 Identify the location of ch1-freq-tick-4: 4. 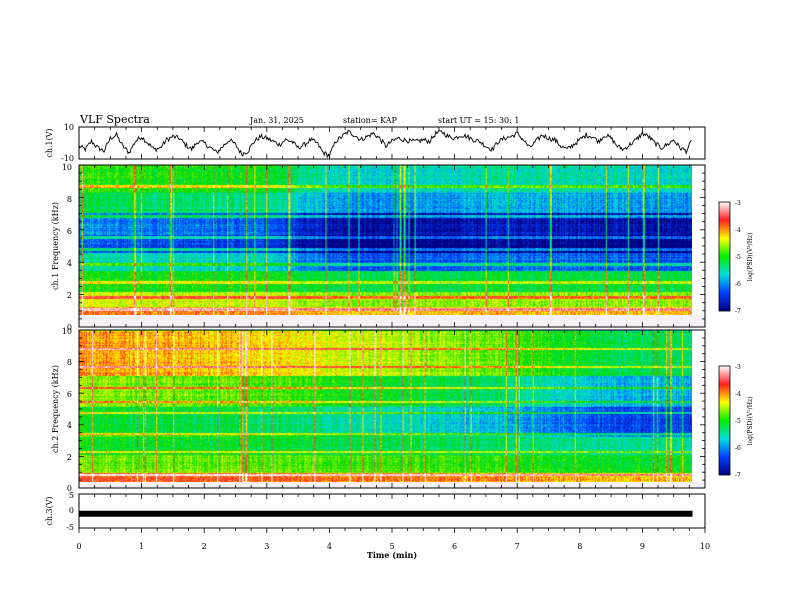
(69, 263).